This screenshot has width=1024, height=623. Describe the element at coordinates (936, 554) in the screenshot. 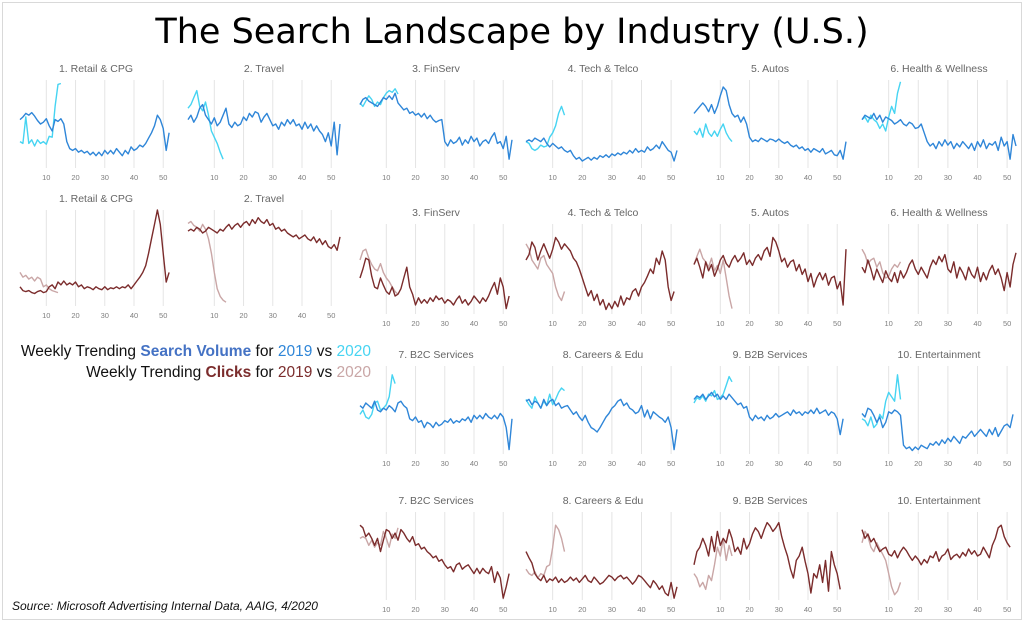

I see `panel-clicks: 10. Entertainment 10 20 30 40 50` at that location.